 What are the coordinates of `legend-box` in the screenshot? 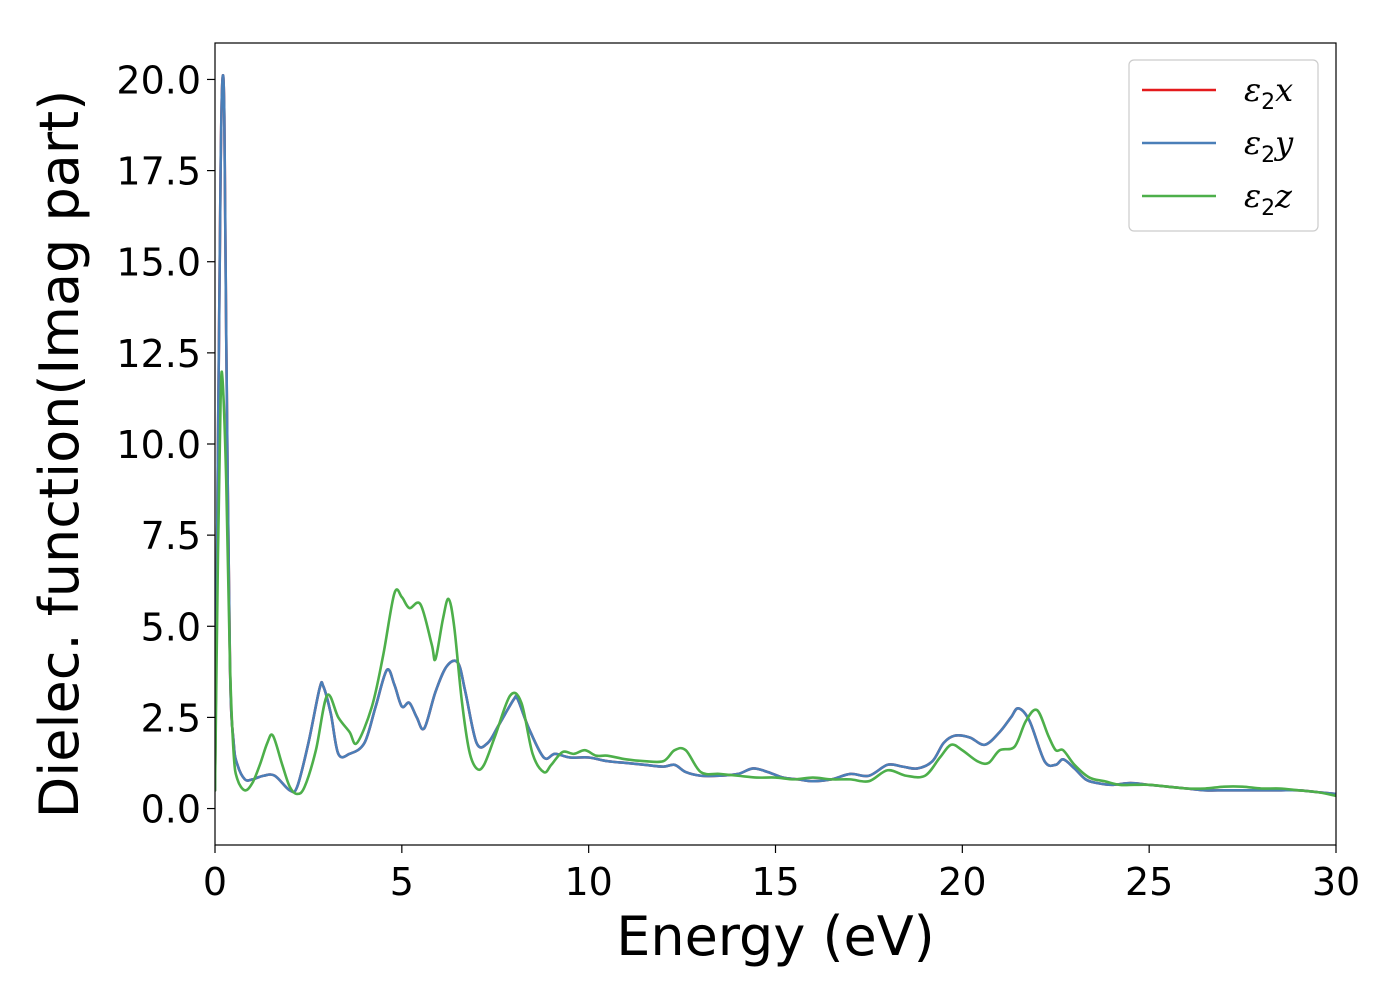 It's located at (1223, 145).